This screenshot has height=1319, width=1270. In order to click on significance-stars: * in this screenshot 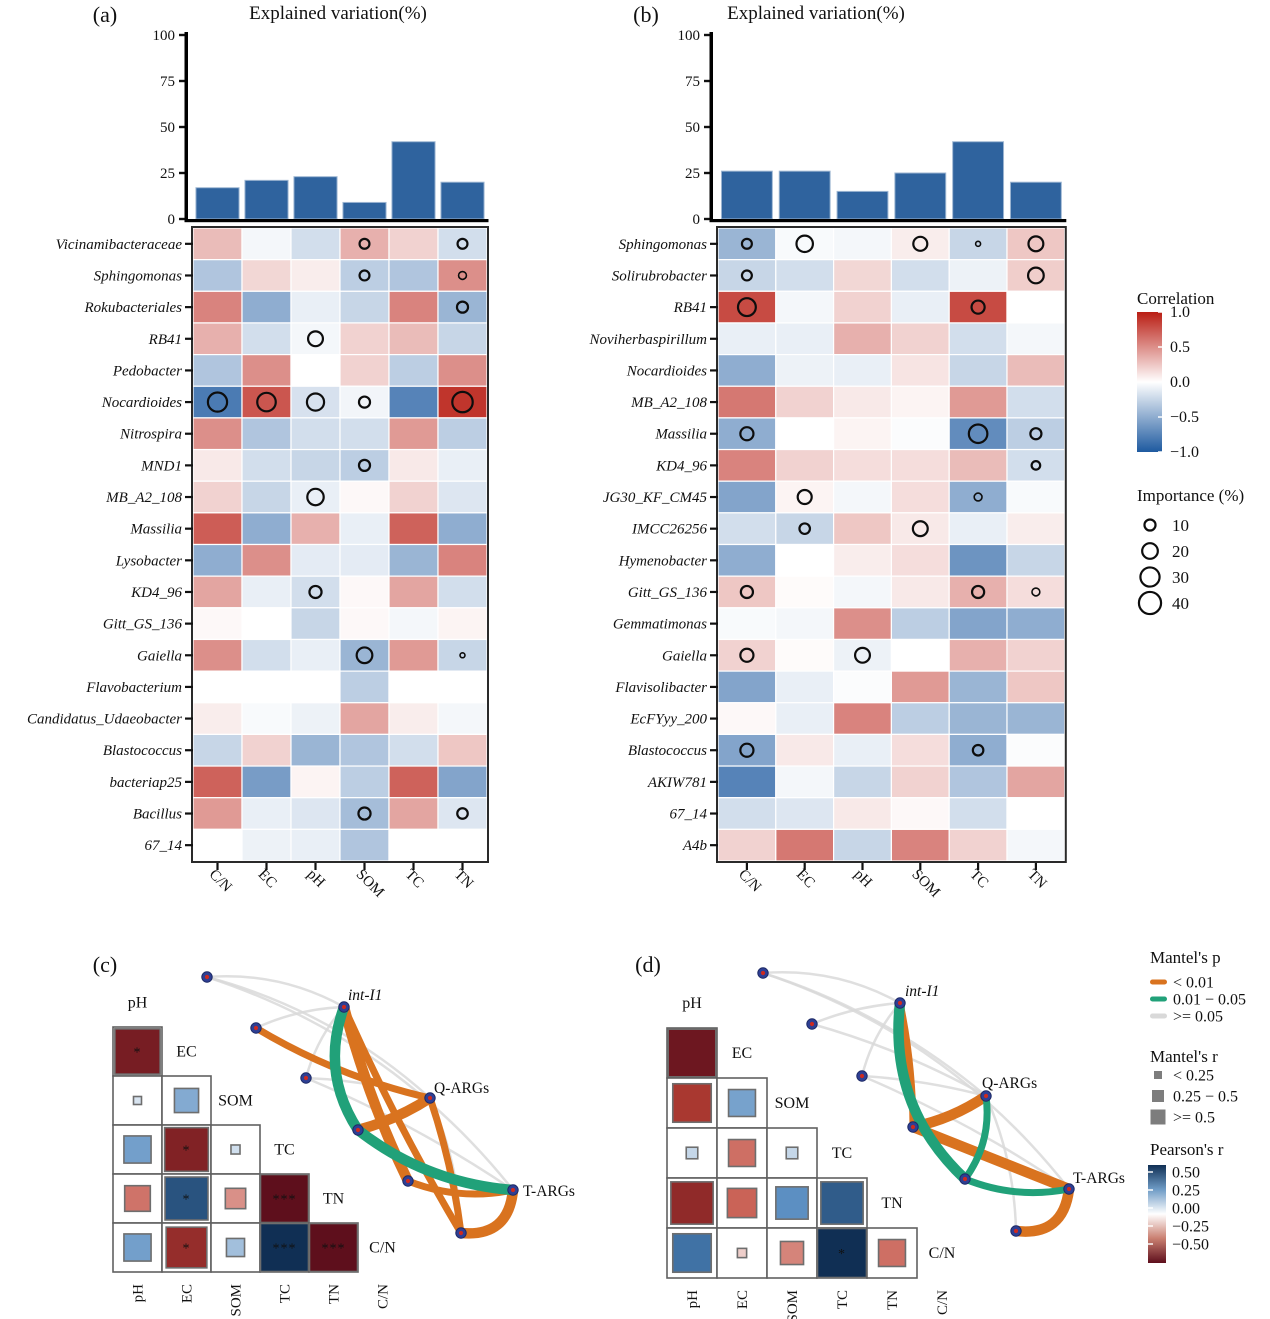, I will do `click(187, 1200)`.